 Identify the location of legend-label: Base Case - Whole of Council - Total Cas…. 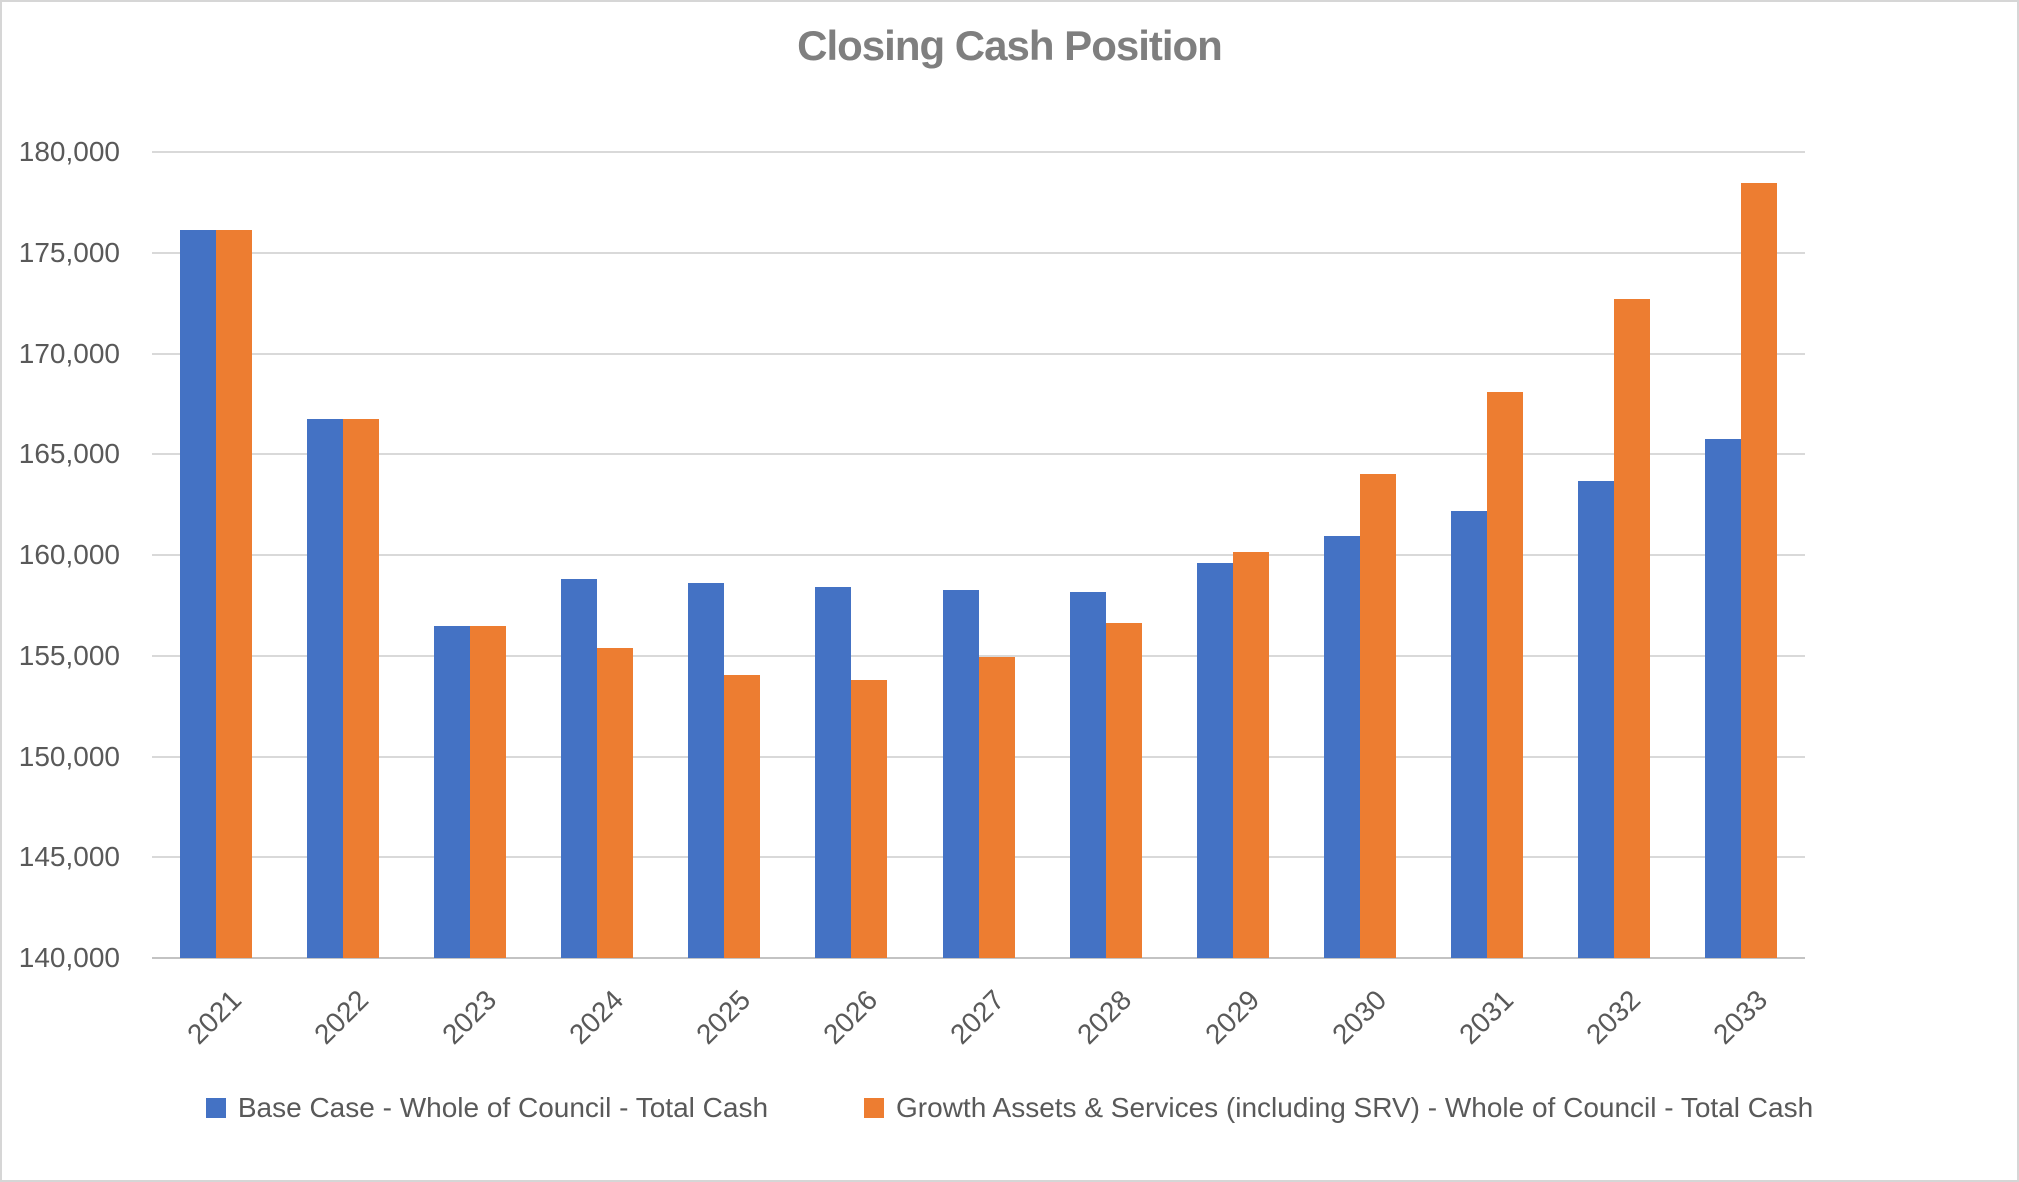
(503, 1107).